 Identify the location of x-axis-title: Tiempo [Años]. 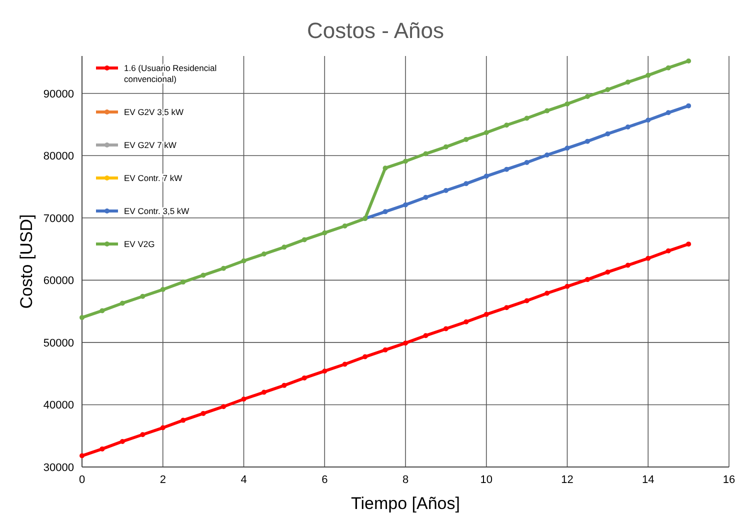
(405, 503).